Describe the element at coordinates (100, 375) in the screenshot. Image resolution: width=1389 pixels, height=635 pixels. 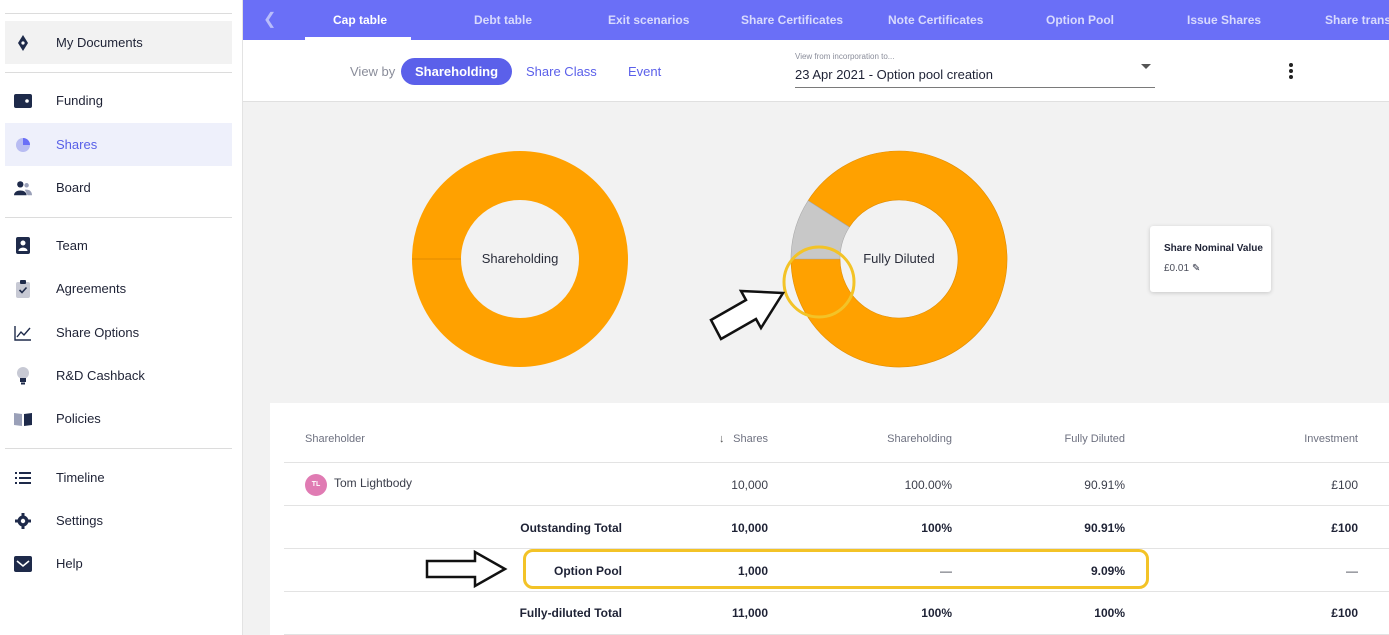
I see `sidebar-item-label: R&D Cashback` at that location.